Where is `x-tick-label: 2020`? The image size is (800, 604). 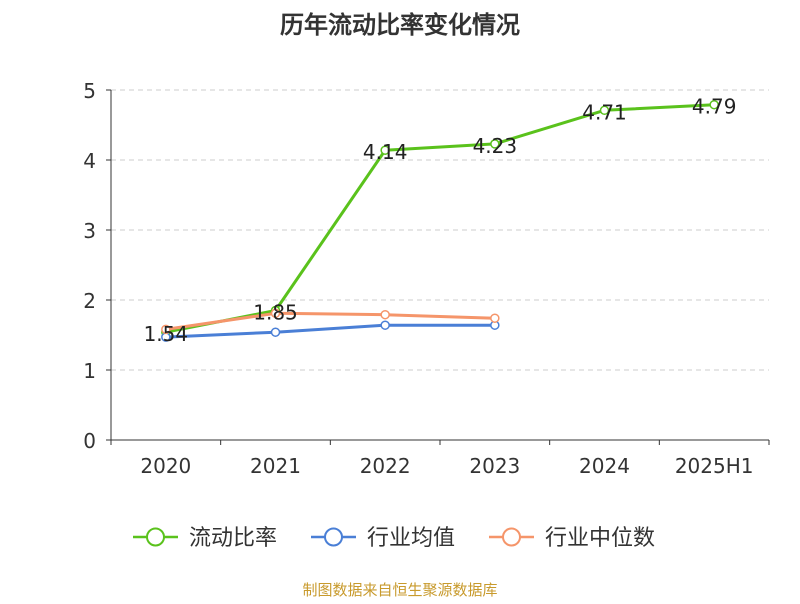 x-tick-label: 2020 is located at coordinates (165, 466).